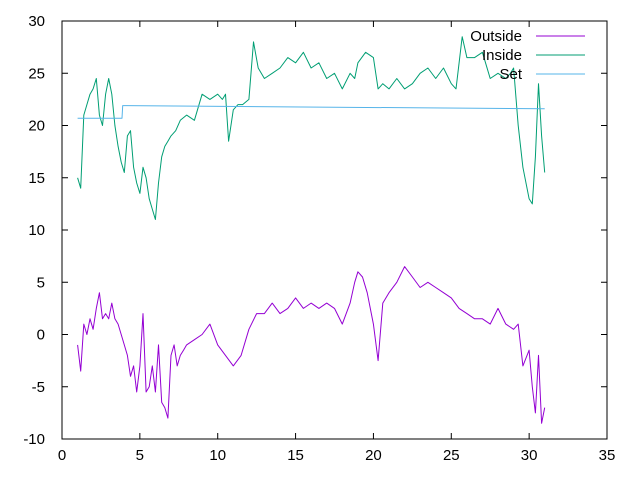 This screenshot has width=640, height=480. I want to click on y-tick-label: 30, so click(36, 21).